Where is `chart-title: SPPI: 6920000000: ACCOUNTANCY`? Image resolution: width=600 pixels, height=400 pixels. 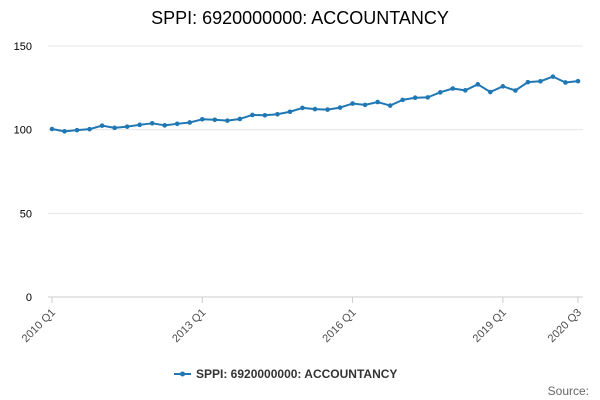
chart-title: SPPI: 6920000000: ACCOUNTANCY is located at coordinates (300, 18).